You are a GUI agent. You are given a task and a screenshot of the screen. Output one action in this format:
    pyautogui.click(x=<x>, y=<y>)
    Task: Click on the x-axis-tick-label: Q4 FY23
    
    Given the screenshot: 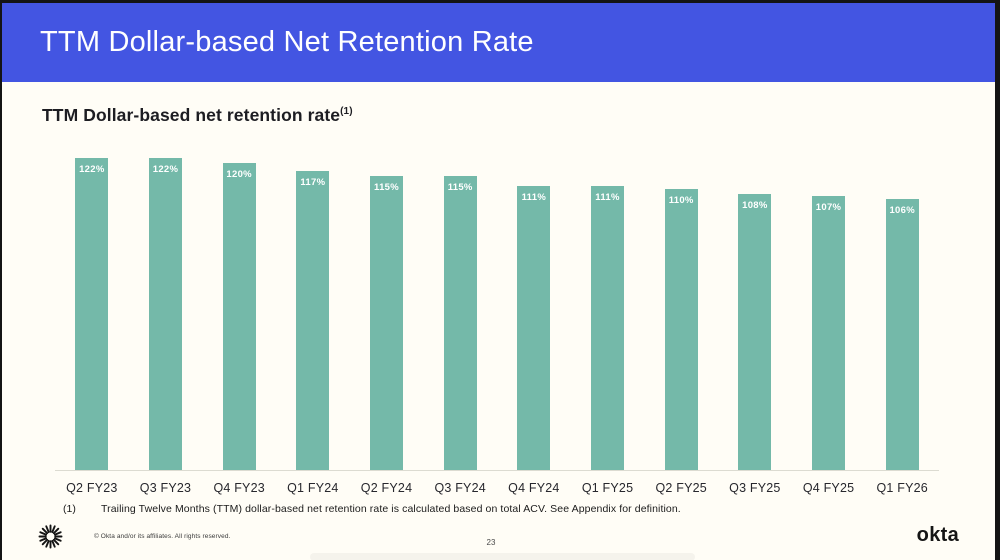 What is the action you would take?
    pyautogui.click(x=239, y=488)
    